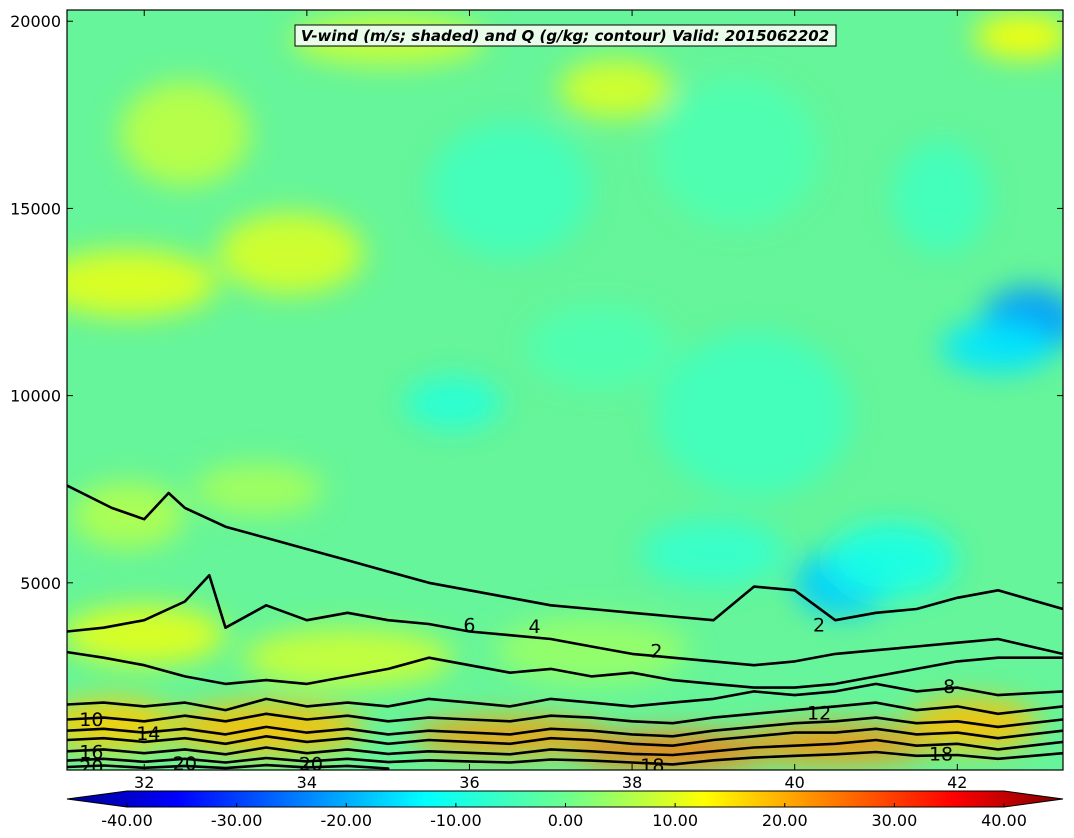 This screenshot has width=1074, height=838. What do you see at coordinates (307, 782) in the screenshot?
I see `x-tick-label: 34` at bounding box center [307, 782].